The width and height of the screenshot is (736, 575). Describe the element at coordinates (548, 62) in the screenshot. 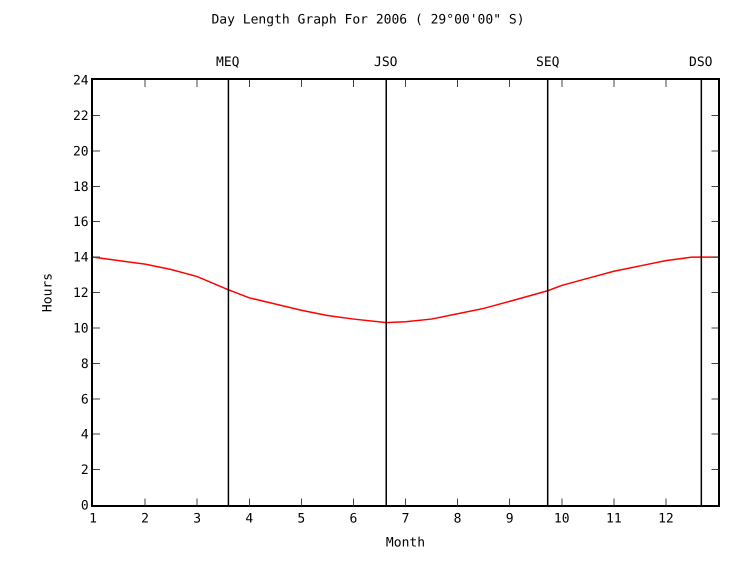

I see `ref-line-label: SEQ` at that location.